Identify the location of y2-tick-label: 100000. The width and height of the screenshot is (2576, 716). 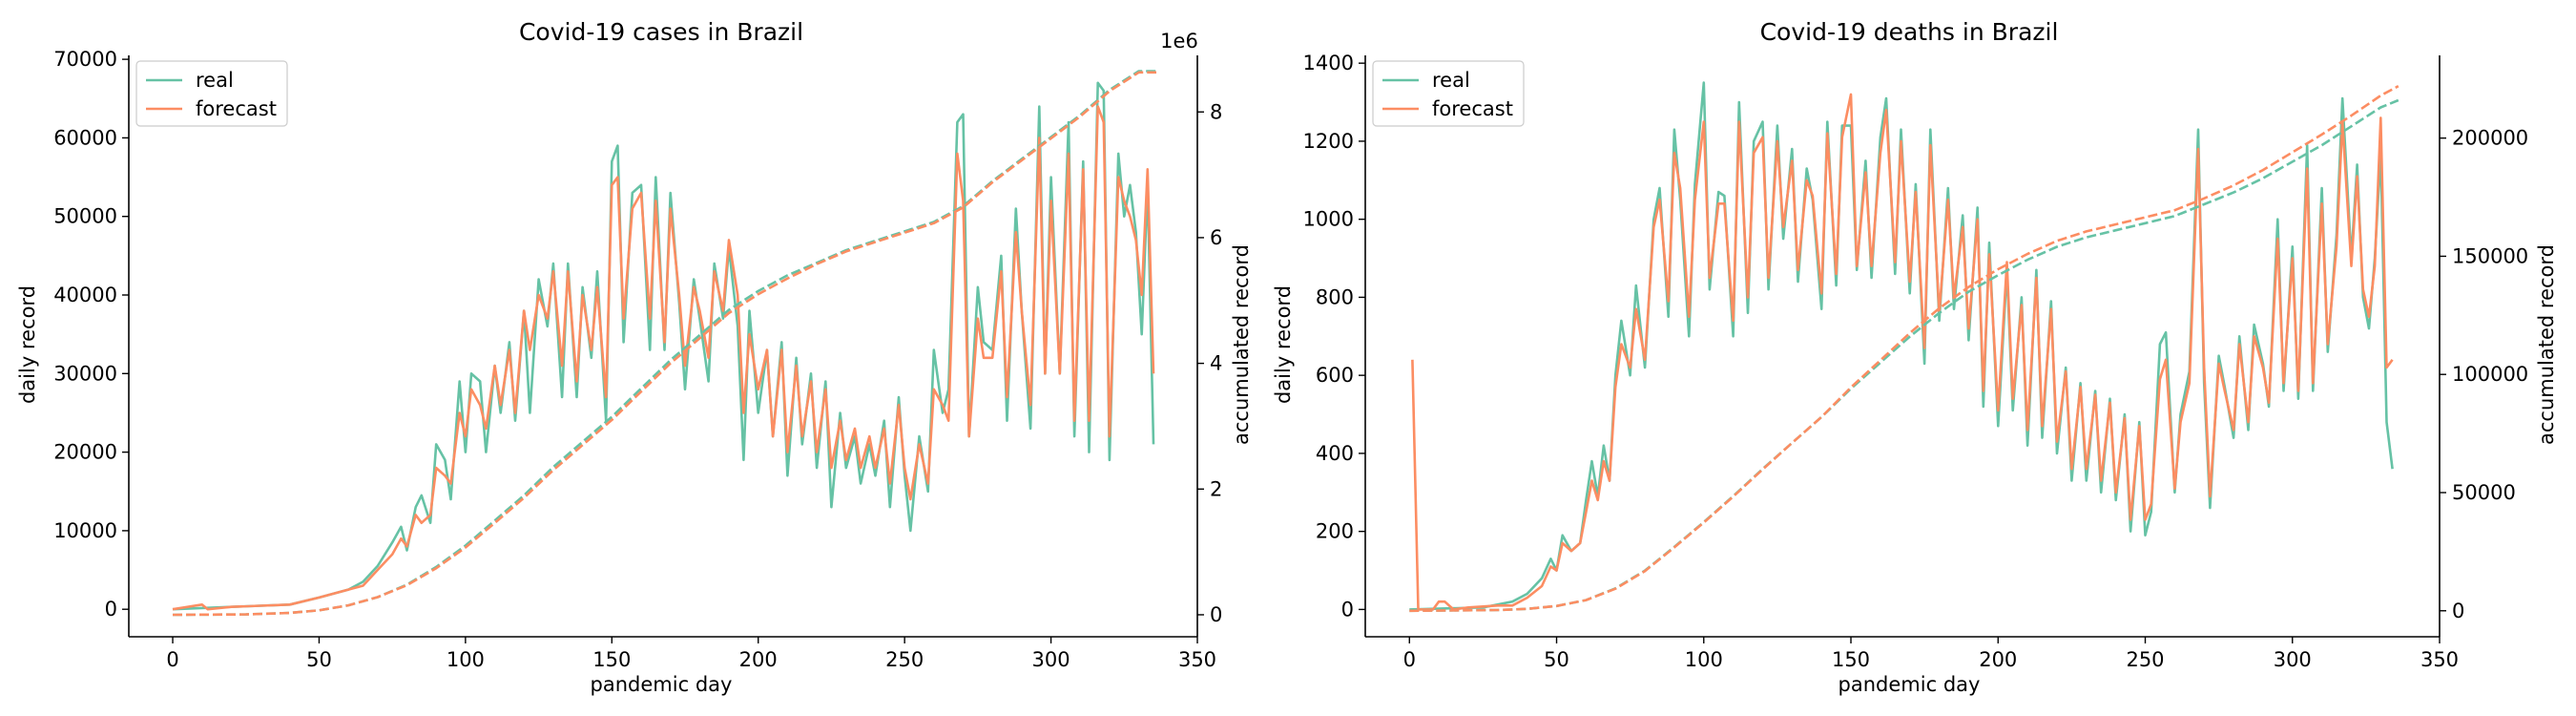
(2490, 374).